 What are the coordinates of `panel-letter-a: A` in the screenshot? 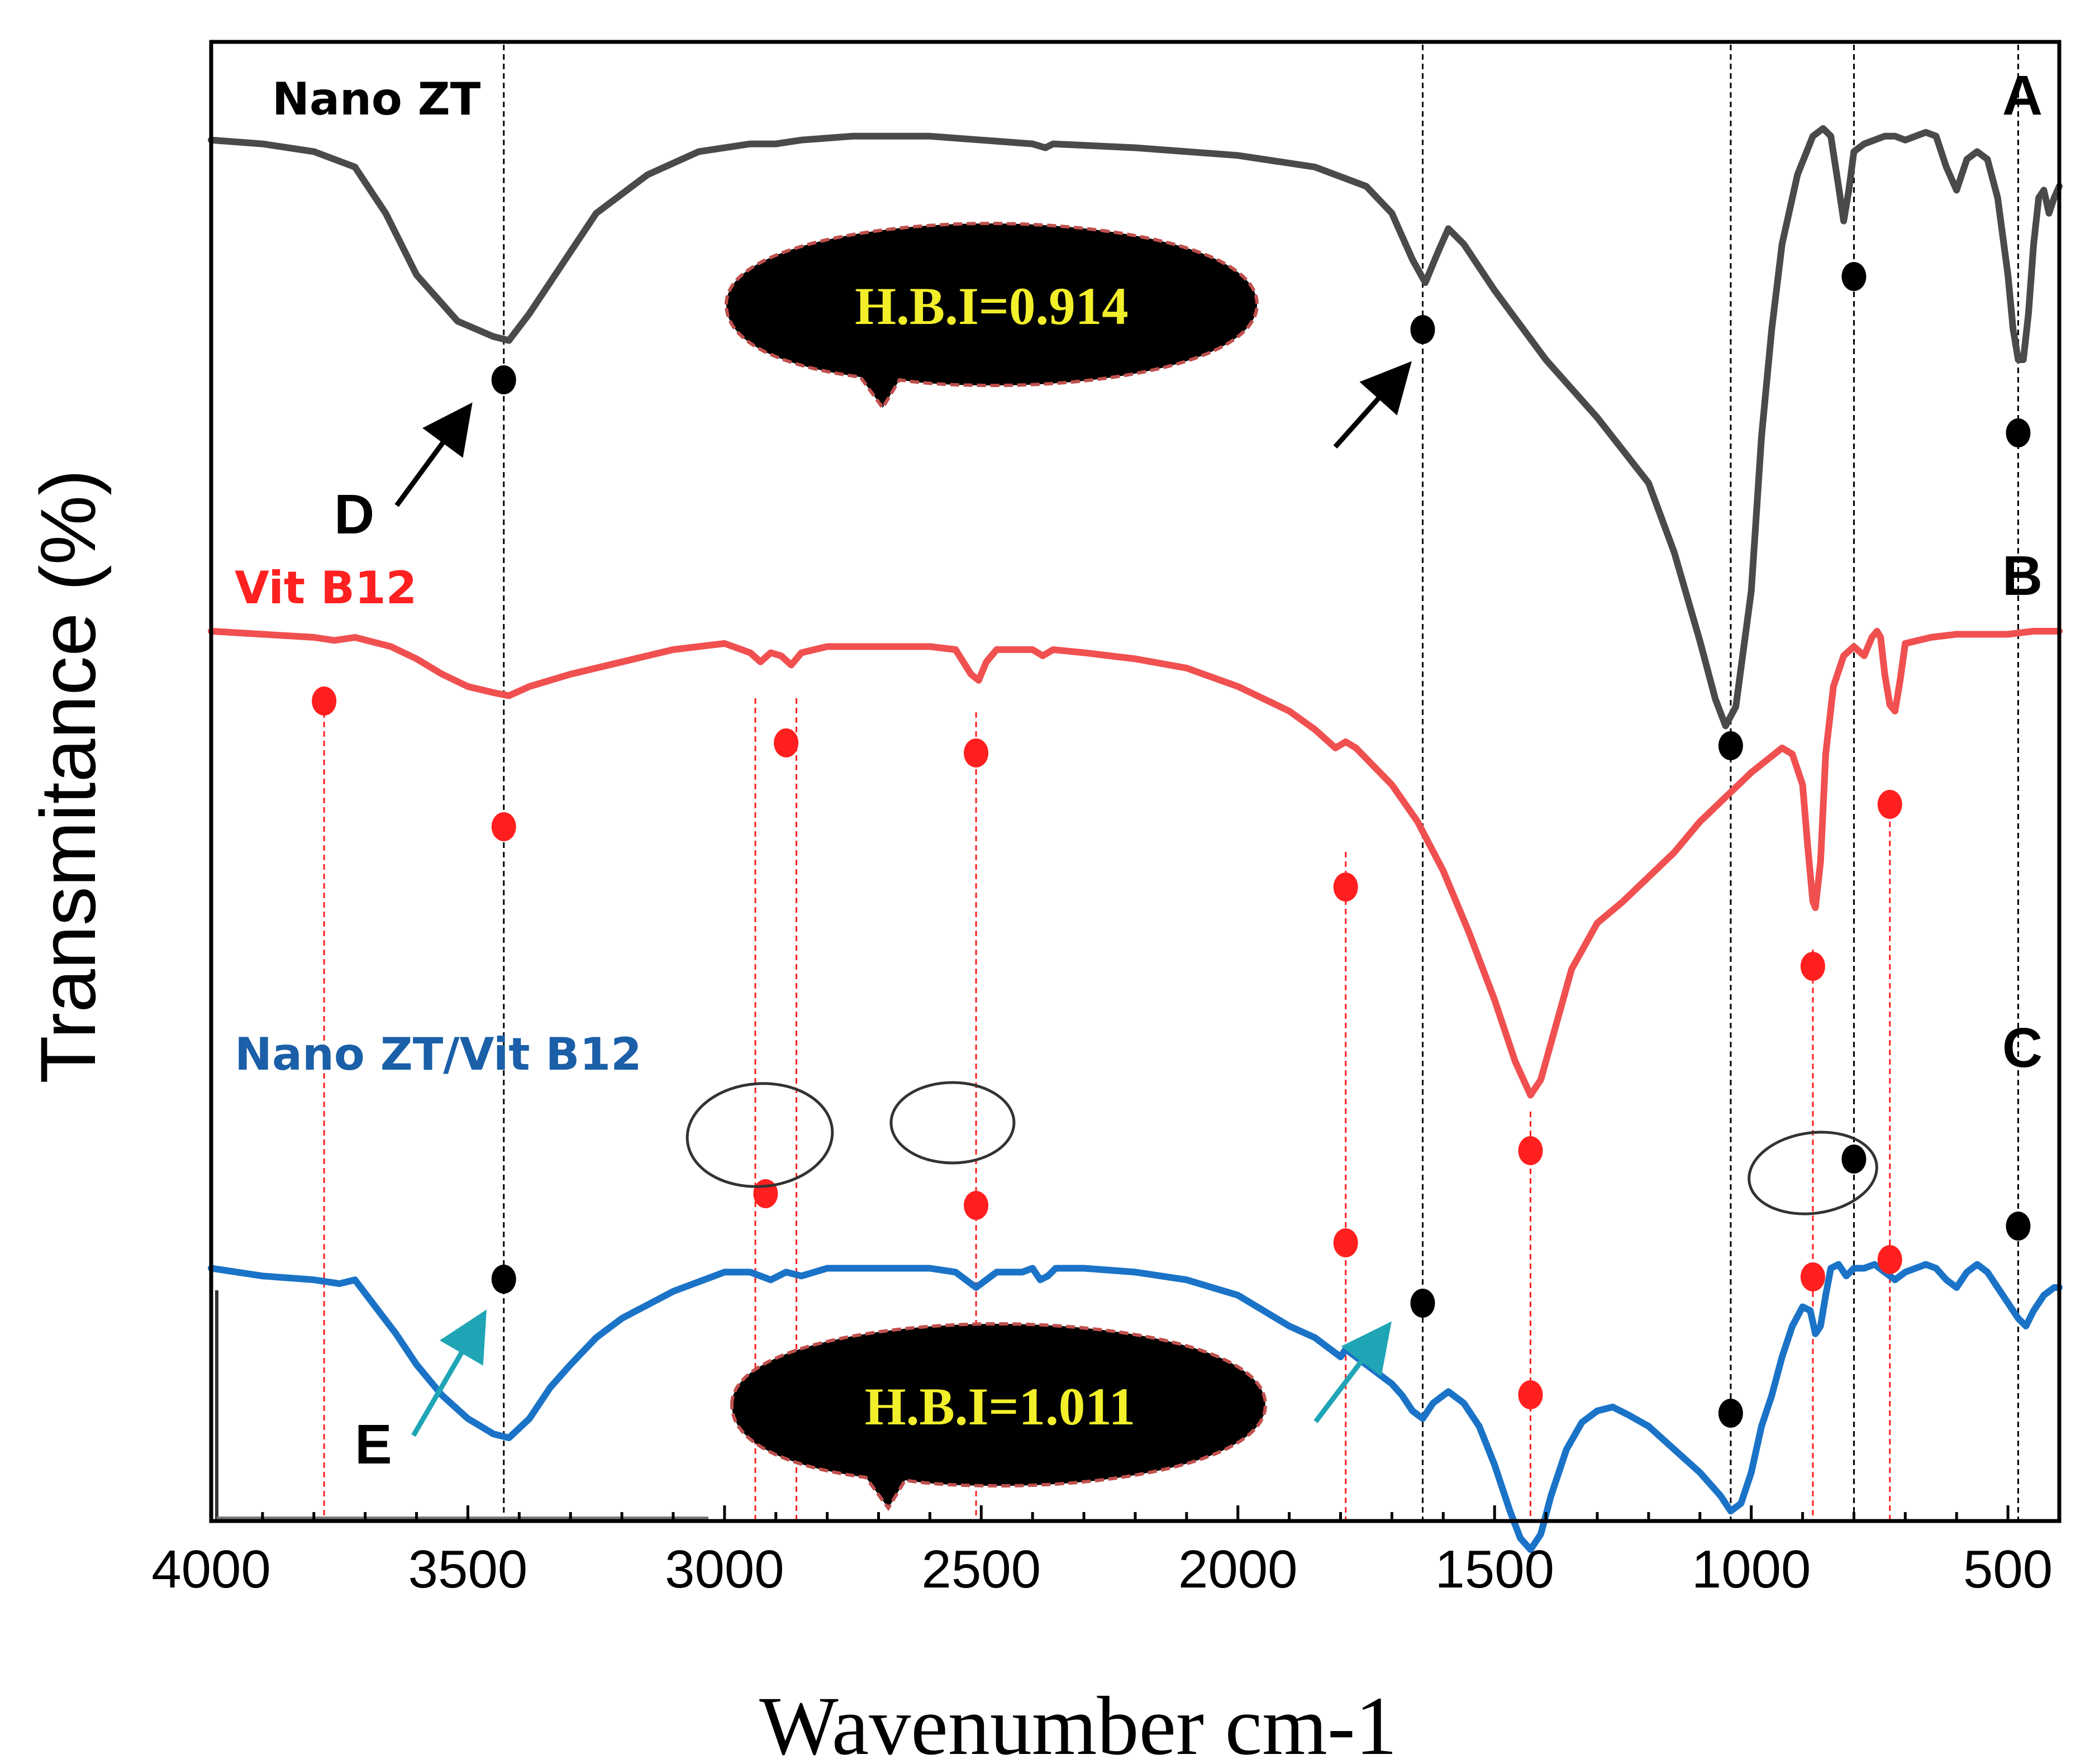 It's located at (2022, 95).